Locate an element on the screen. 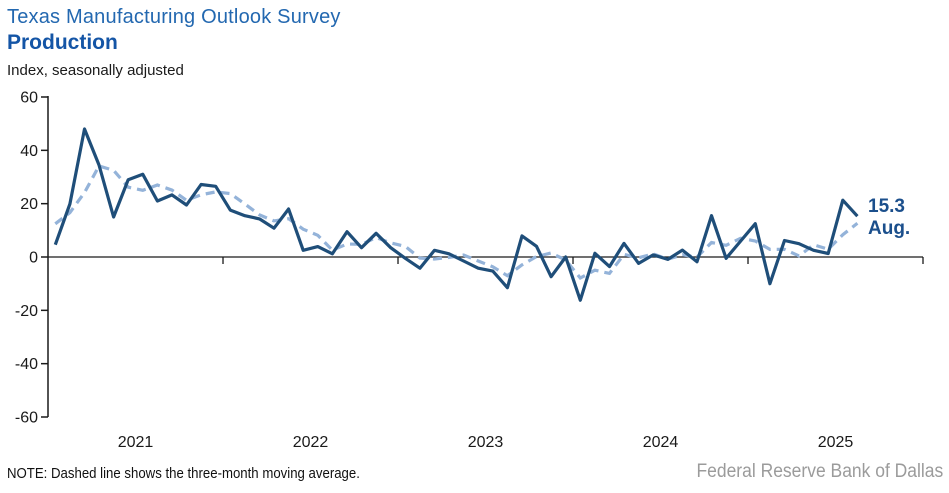 The image size is (949, 493). chart-subtitle: Production is located at coordinates (62, 42).